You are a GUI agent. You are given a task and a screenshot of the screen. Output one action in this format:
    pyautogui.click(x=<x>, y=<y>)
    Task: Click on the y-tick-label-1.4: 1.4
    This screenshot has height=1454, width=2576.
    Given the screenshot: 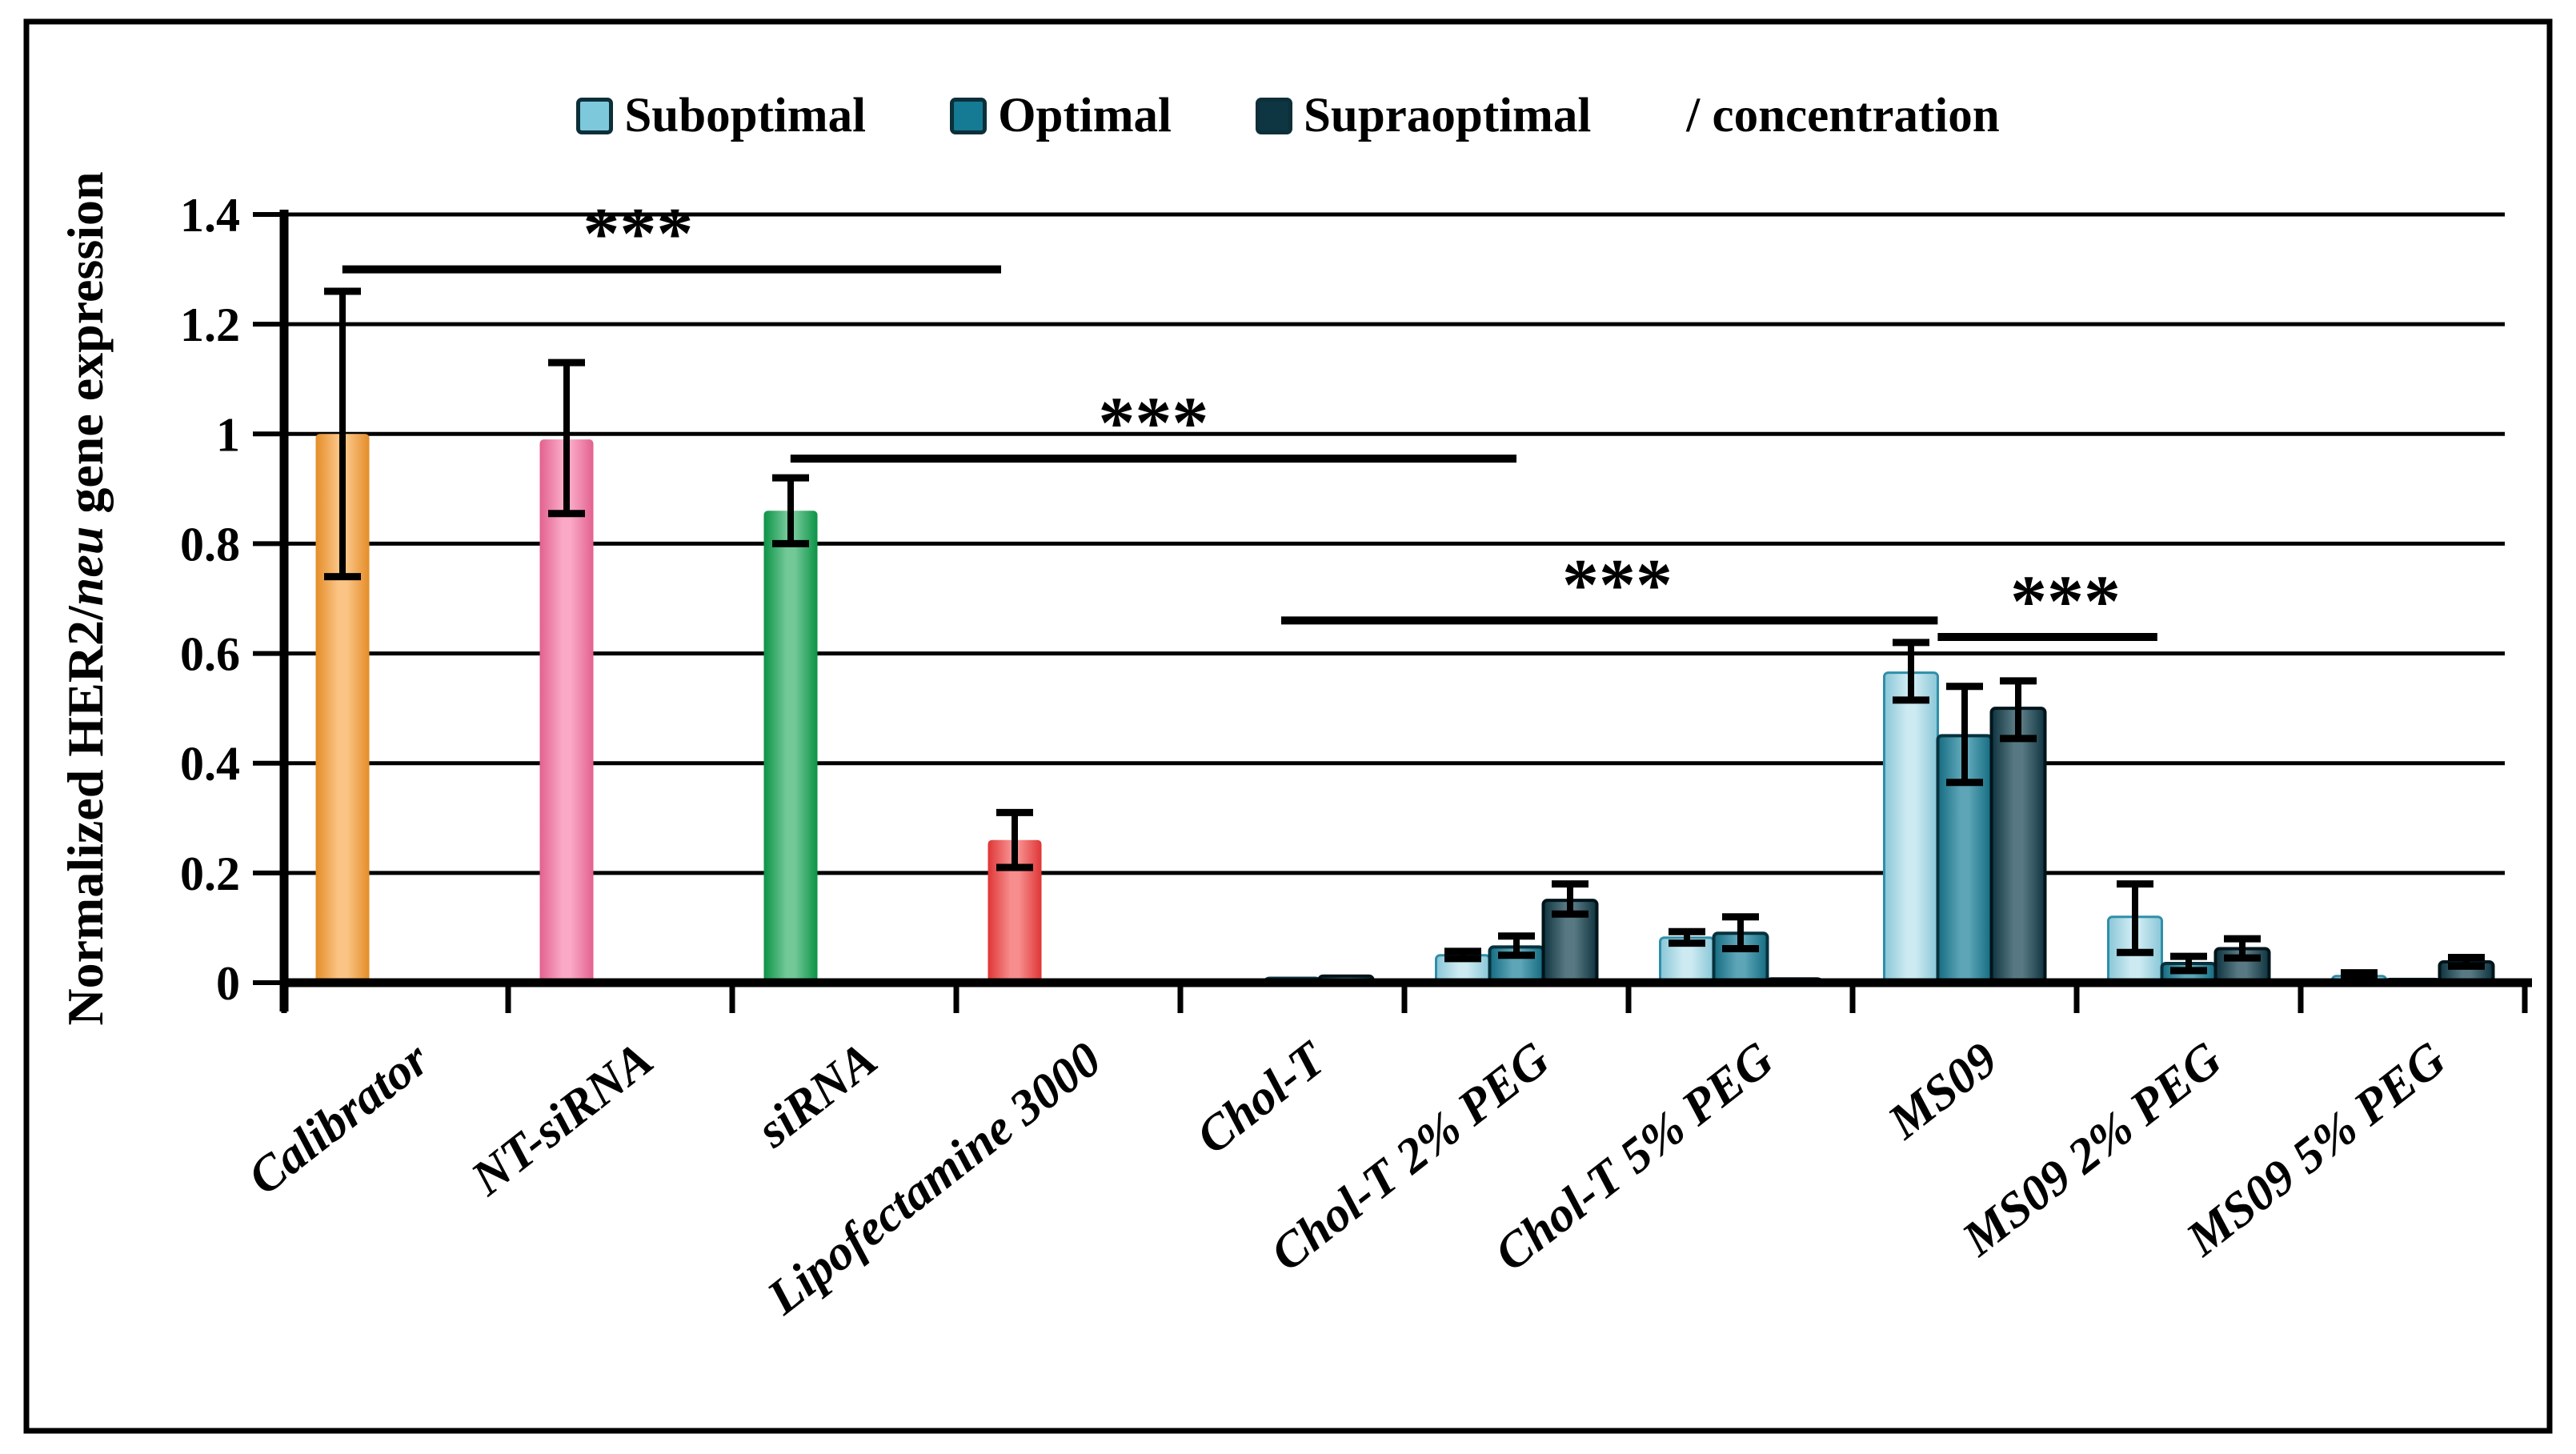 What is the action you would take?
    pyautogui.click(x=210, y=215)
    